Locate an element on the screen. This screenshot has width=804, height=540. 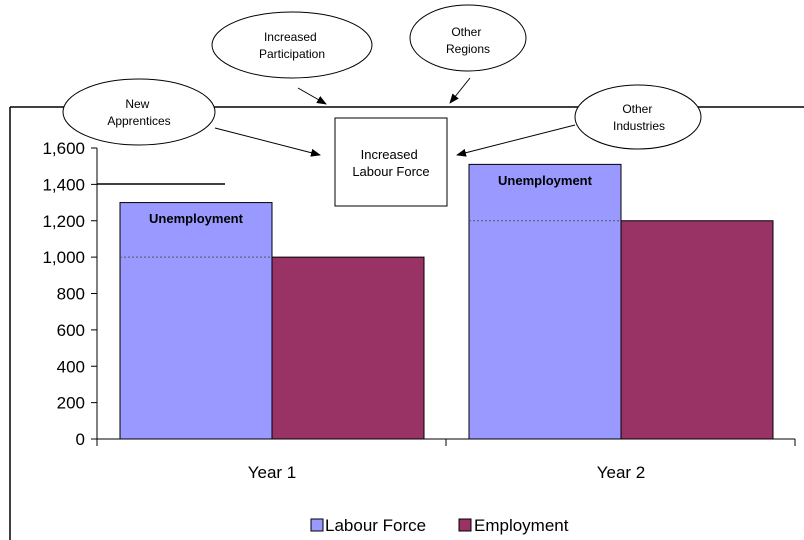
y-tick-label: 0 is located at coordinates (80, 439).